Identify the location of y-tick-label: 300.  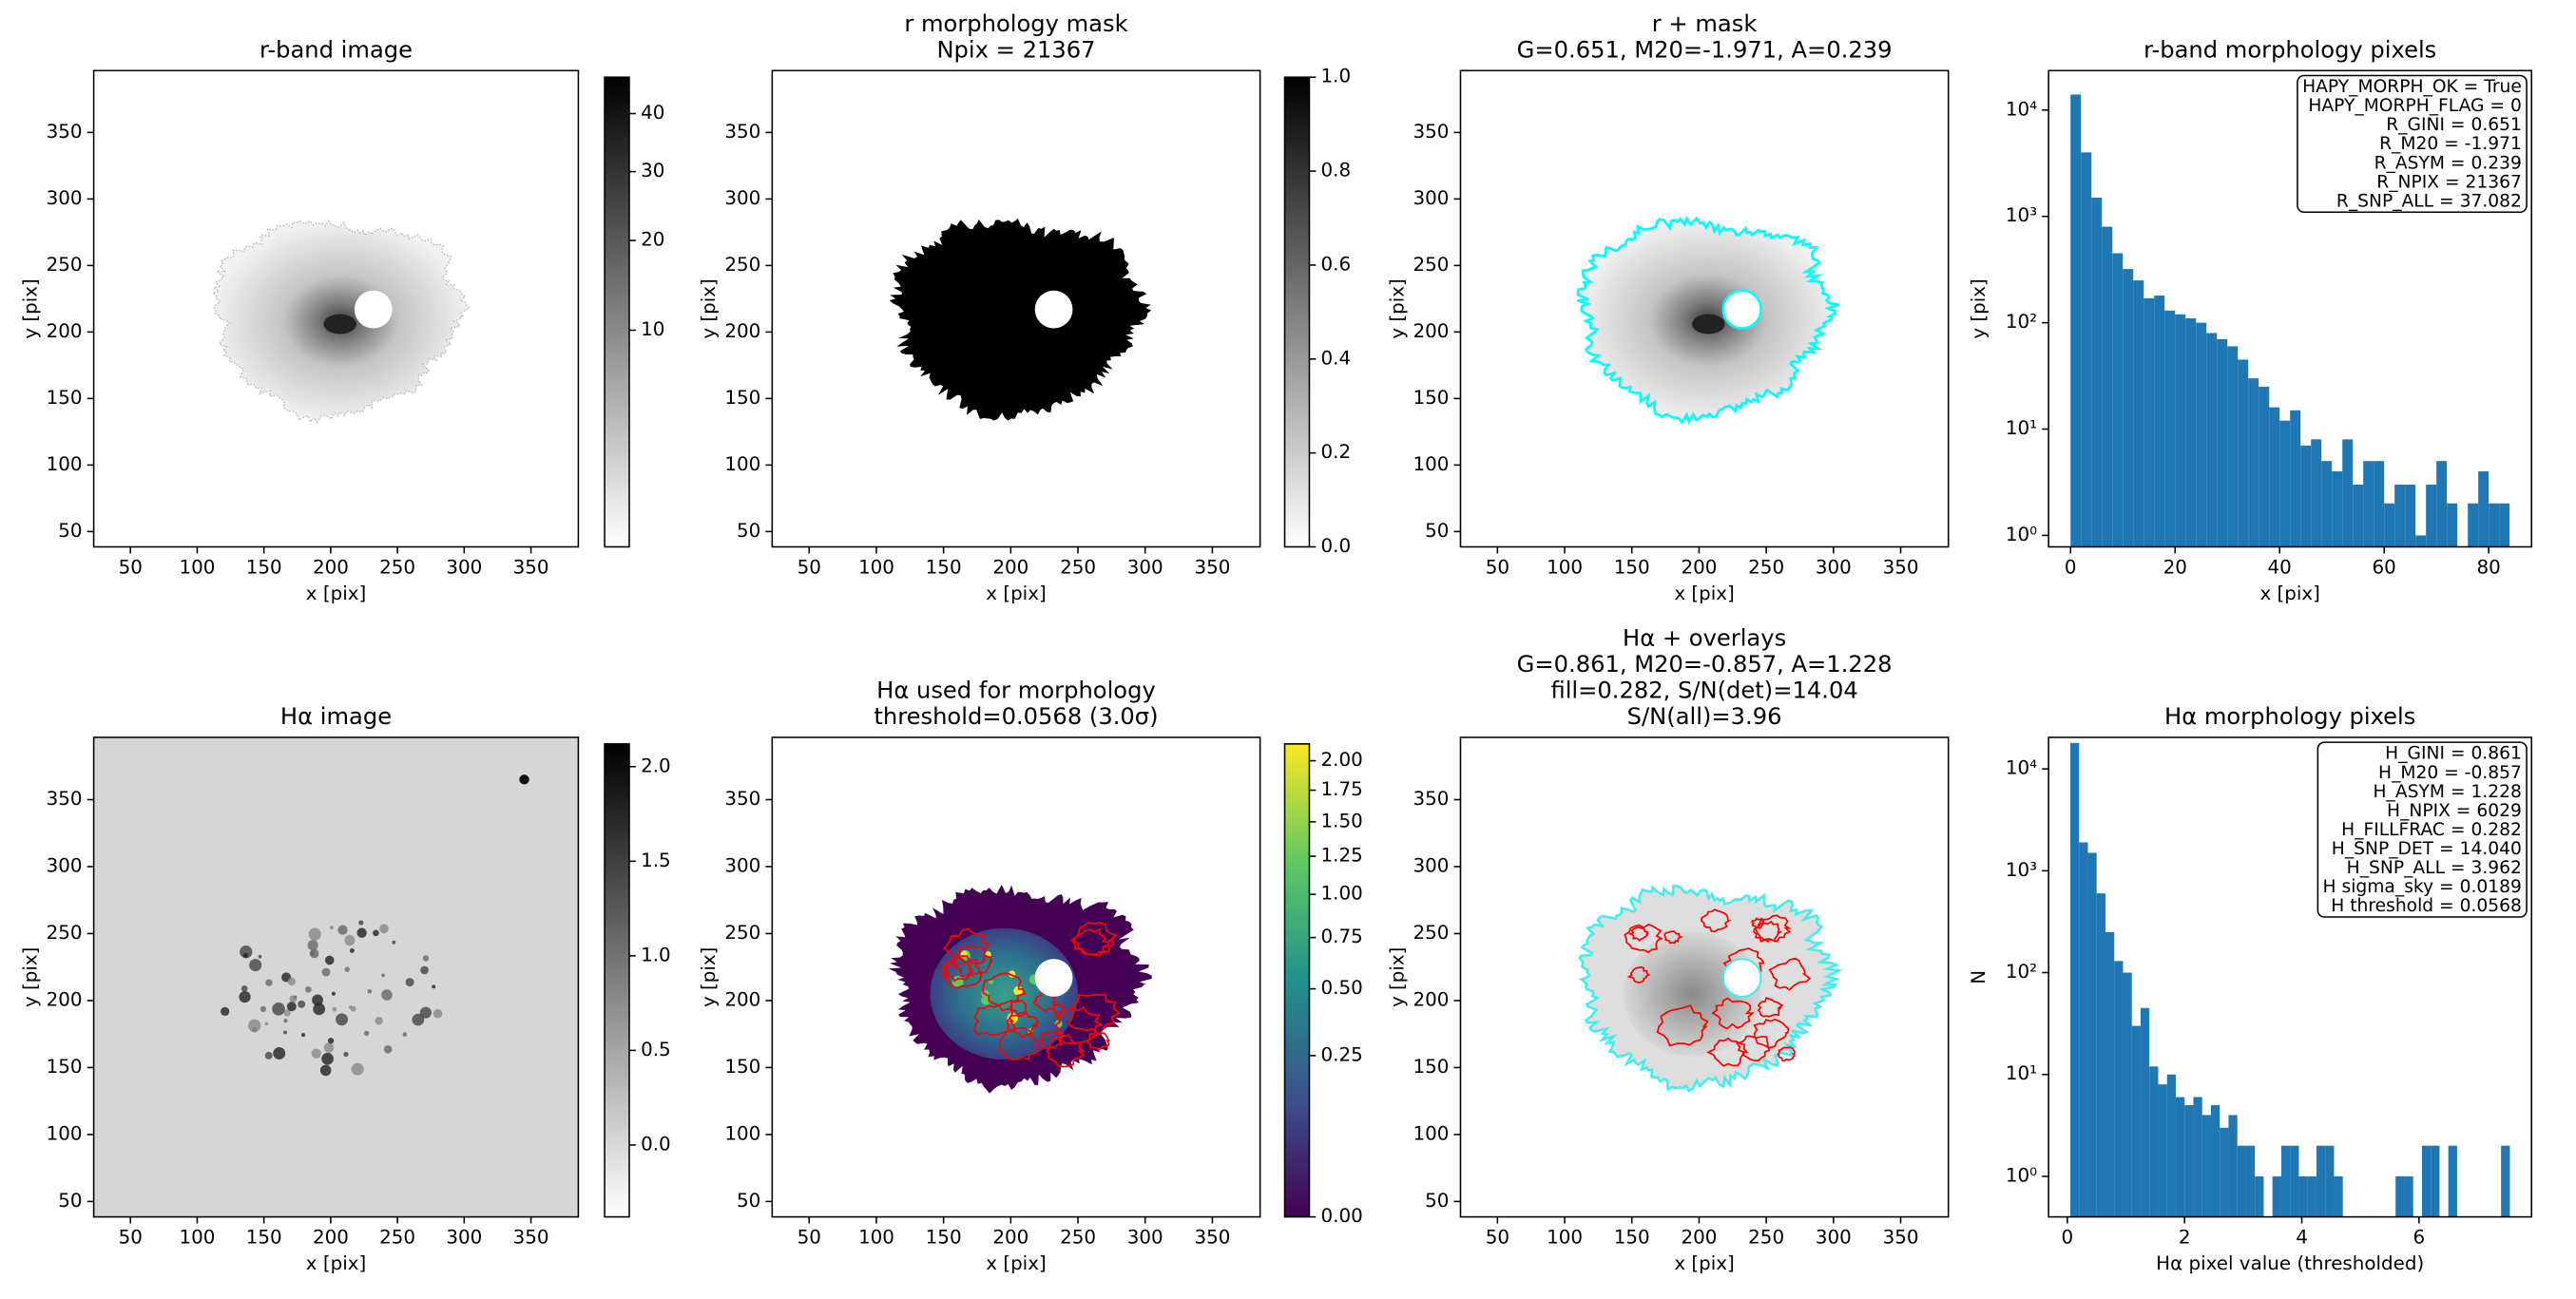
(742, 198).